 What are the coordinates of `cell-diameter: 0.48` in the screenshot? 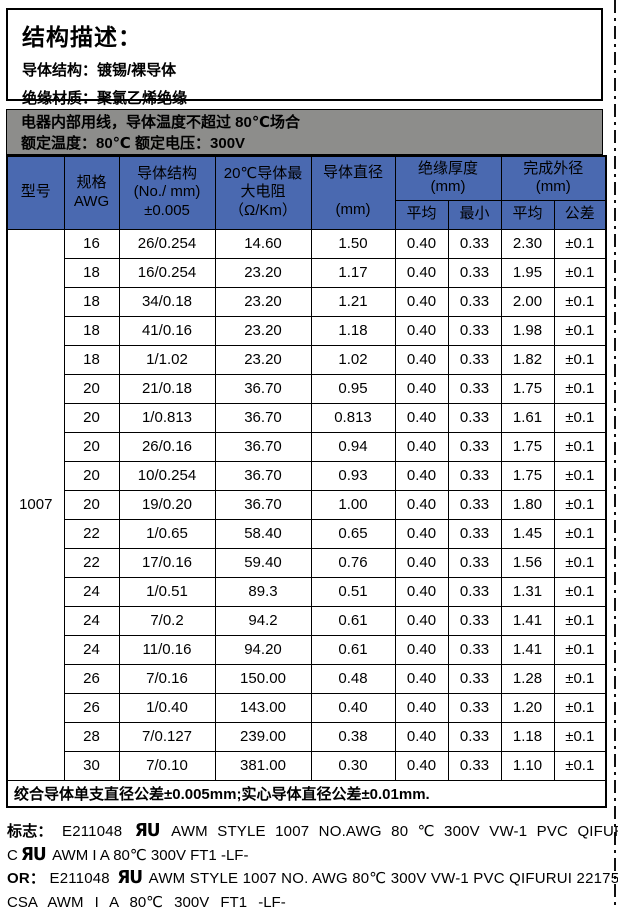 It's located at (353, 678).